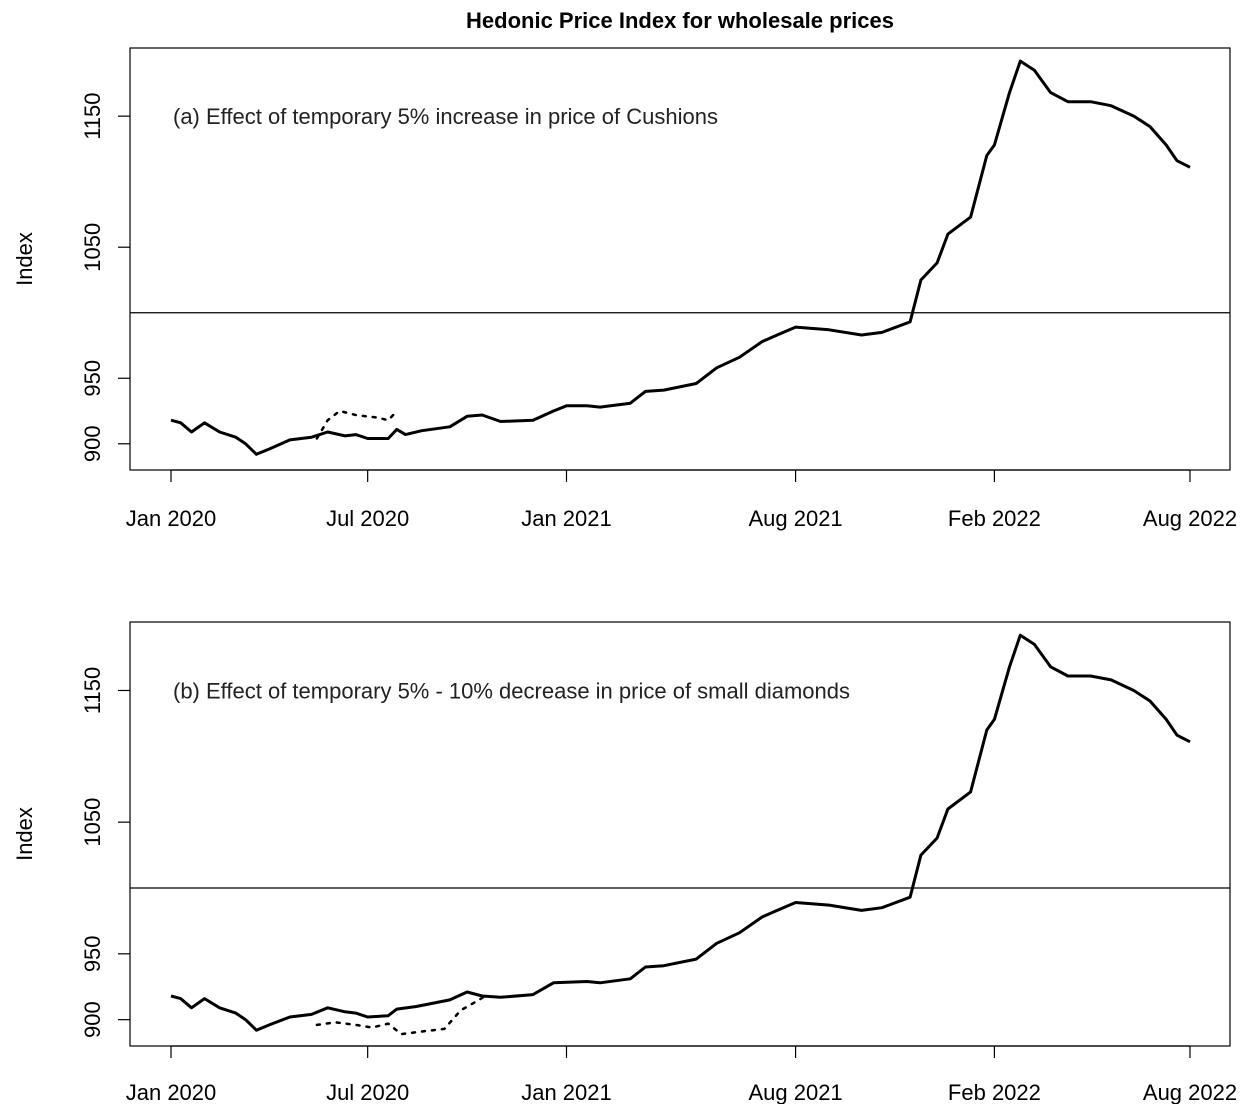  What do you see at coordinates (92, 247) in the screenshot?
I see `panel-a-y-tick-label: 1050` at bounding box center [92, 247].